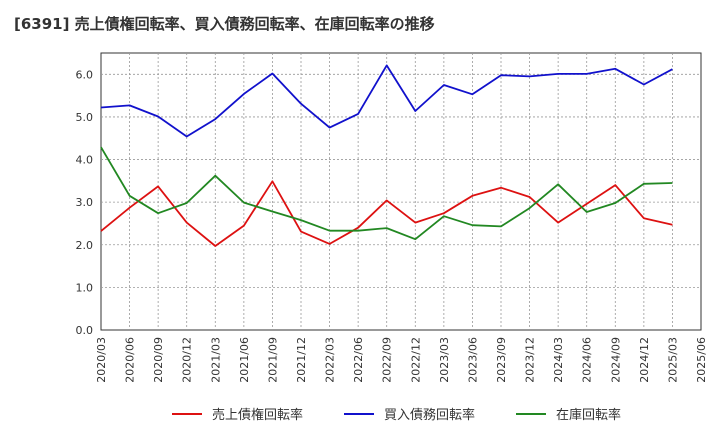 The width and height of the screenshot is (720, 440). I want to click on x-tick-label: 2022/09, so click(387, 360).